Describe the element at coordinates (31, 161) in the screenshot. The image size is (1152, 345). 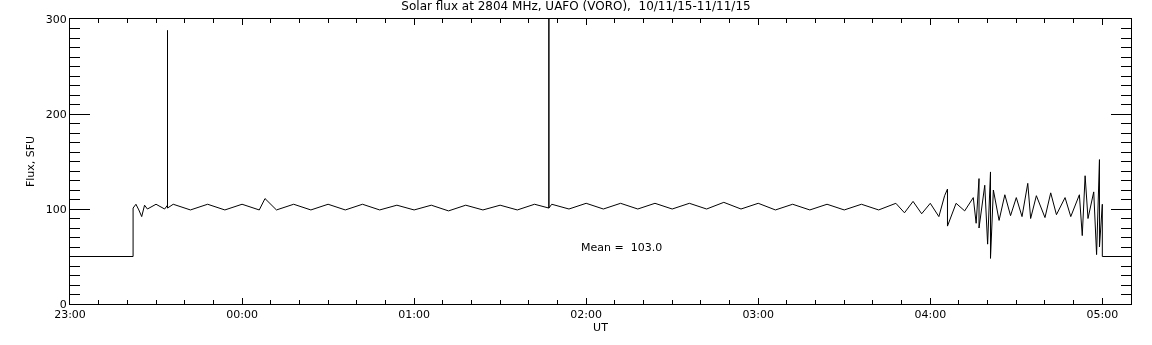
I see `y-axis-title: Flux, SFU` at that location.